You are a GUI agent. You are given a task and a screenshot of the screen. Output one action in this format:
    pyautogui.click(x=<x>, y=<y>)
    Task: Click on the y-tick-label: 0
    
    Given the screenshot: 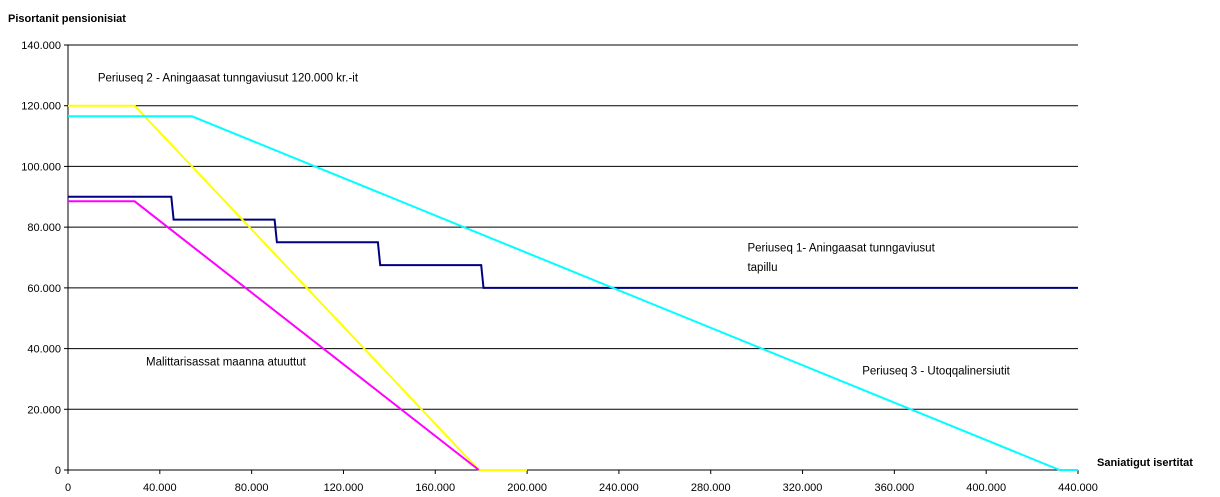 What is the action you would take?
    pyautogui.click(x=58, y=471)
    